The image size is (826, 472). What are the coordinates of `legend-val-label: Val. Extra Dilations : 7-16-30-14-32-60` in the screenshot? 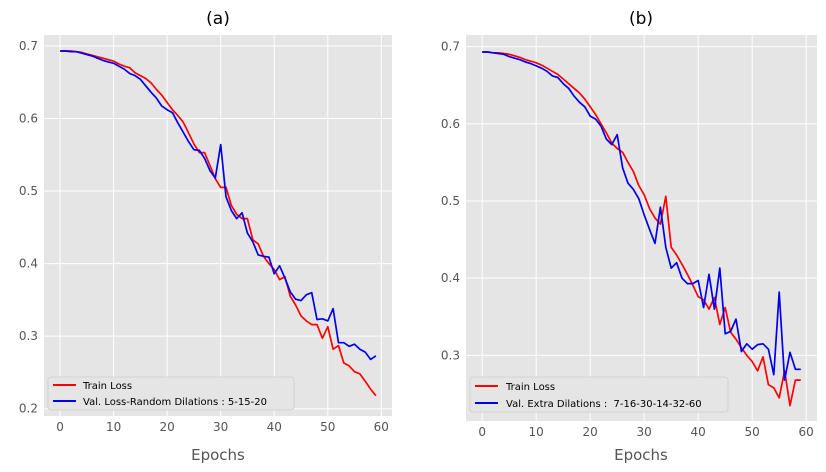 It's located at (604, 404).